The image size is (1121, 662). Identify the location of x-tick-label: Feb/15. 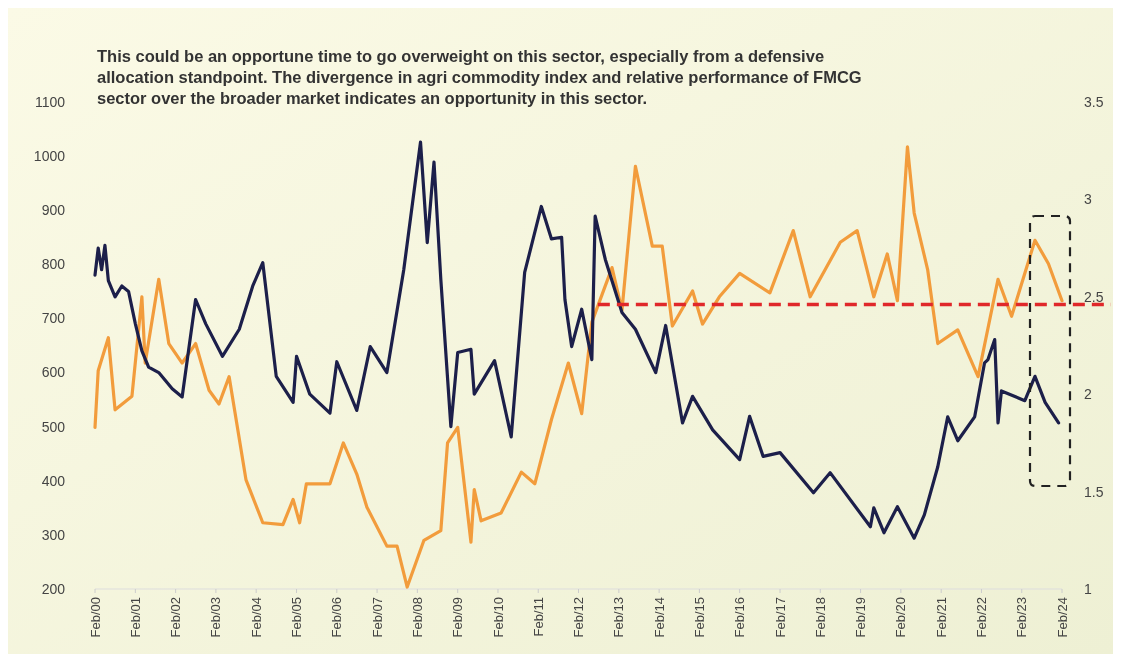
(699, 617).